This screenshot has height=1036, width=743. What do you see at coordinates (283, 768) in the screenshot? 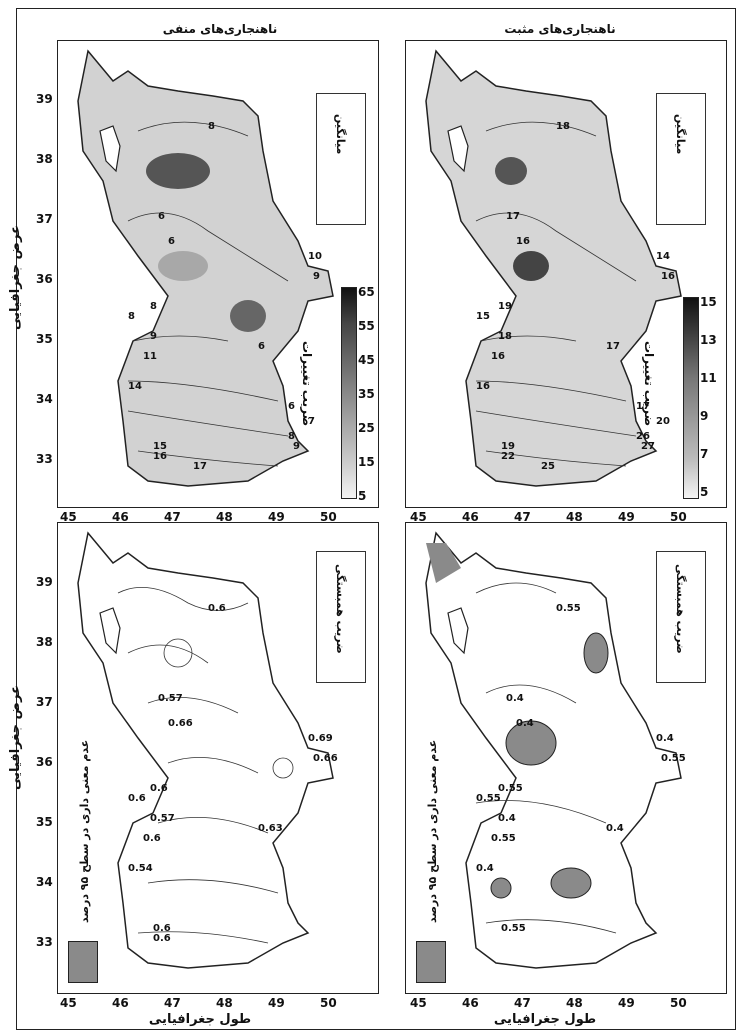
I see `contour-cluster-east` at bounding box center [283, 768].